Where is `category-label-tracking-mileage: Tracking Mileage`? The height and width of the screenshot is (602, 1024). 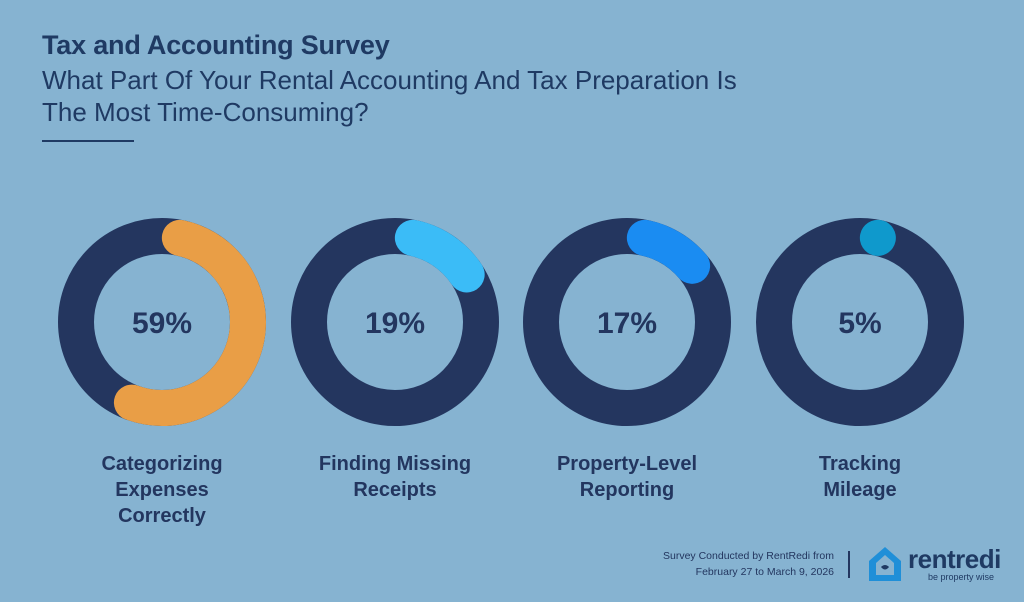
category-label-tracking-mileage: Tracking Mileage is located at coordinates (860, 477).